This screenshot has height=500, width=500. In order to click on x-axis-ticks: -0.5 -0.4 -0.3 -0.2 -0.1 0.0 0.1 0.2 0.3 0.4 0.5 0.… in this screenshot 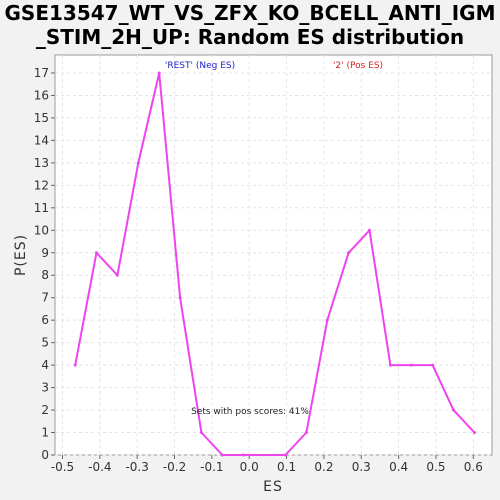, I will do `click(267, 464)`.